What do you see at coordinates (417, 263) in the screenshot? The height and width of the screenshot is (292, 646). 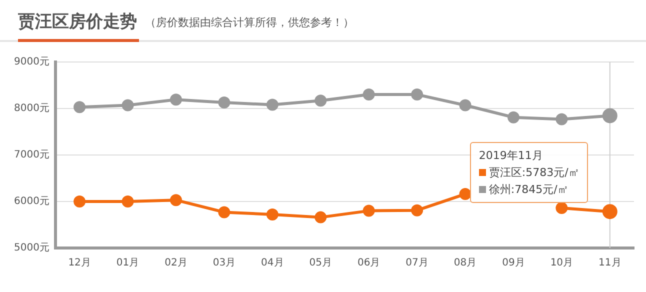 I see `x-tick-label: 07月` at bounding box center [417, 263].